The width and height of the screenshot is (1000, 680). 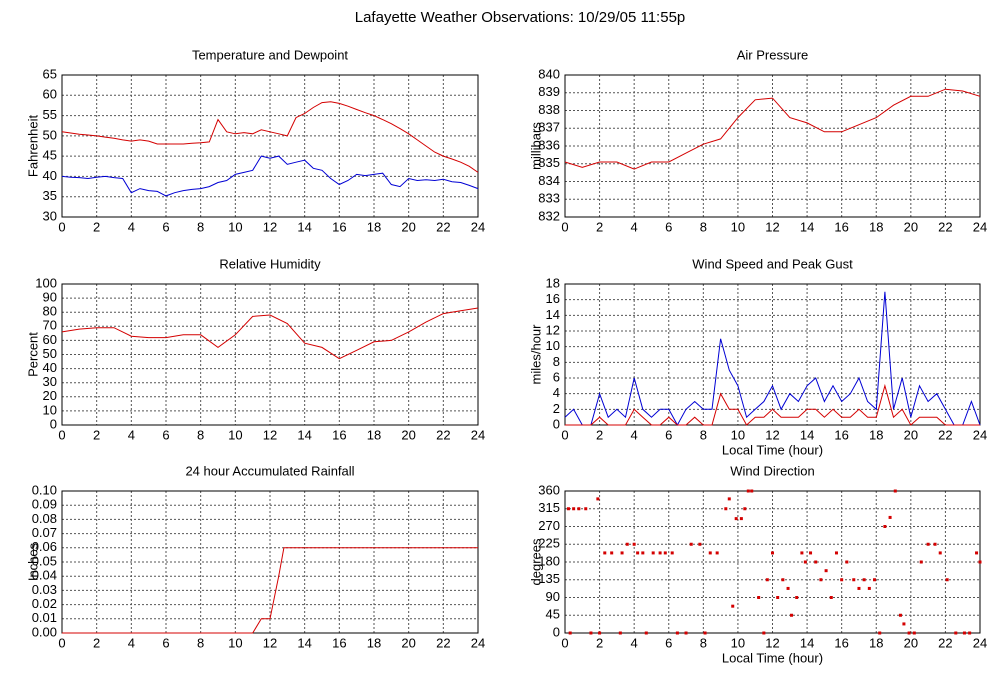 I want to click on y-axis-label: degrees, so click(x=535, y=561).